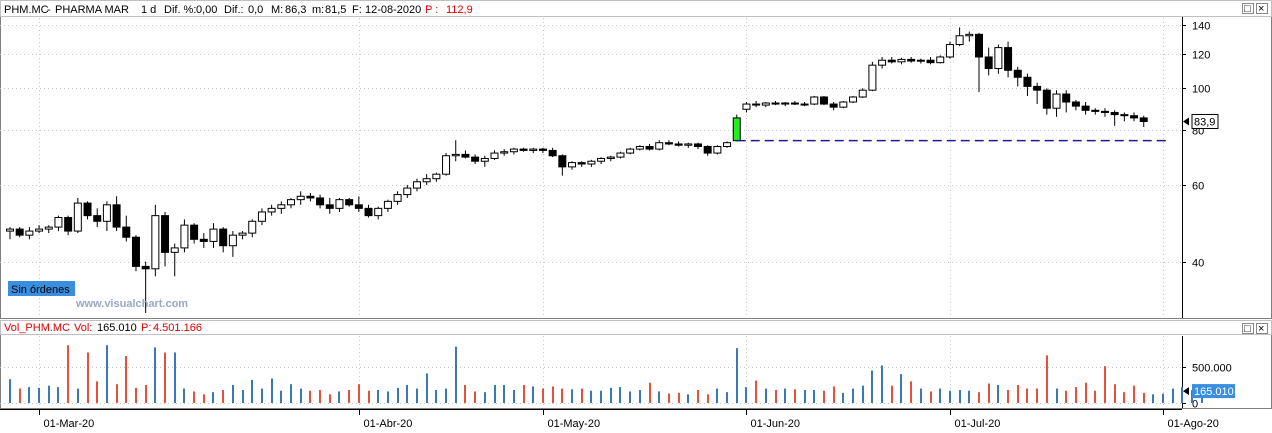  Describe the element at coordinates (574, 424) in the screenshot. I see `x-tick-label: 01-May-20` at that location.